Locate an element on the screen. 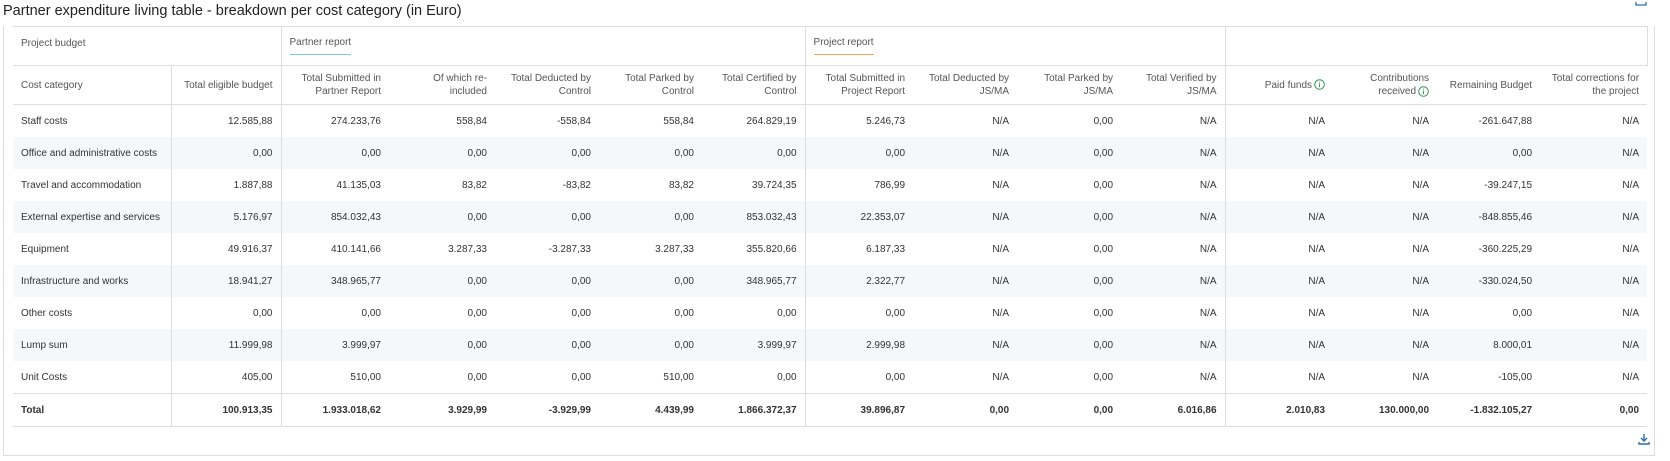 The image size is (1670, 461). table-cell: 1.933.018,62 is located at coordinates (335, 410).